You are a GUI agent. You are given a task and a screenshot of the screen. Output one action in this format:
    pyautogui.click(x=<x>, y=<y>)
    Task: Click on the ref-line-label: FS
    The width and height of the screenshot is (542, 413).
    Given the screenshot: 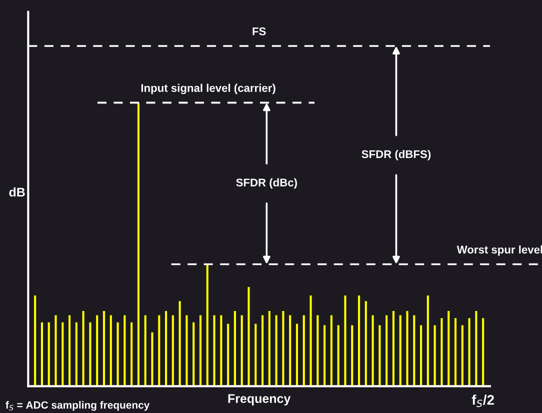 What is the action you would take?
    pyautogui.click(x=259, y=31)
    